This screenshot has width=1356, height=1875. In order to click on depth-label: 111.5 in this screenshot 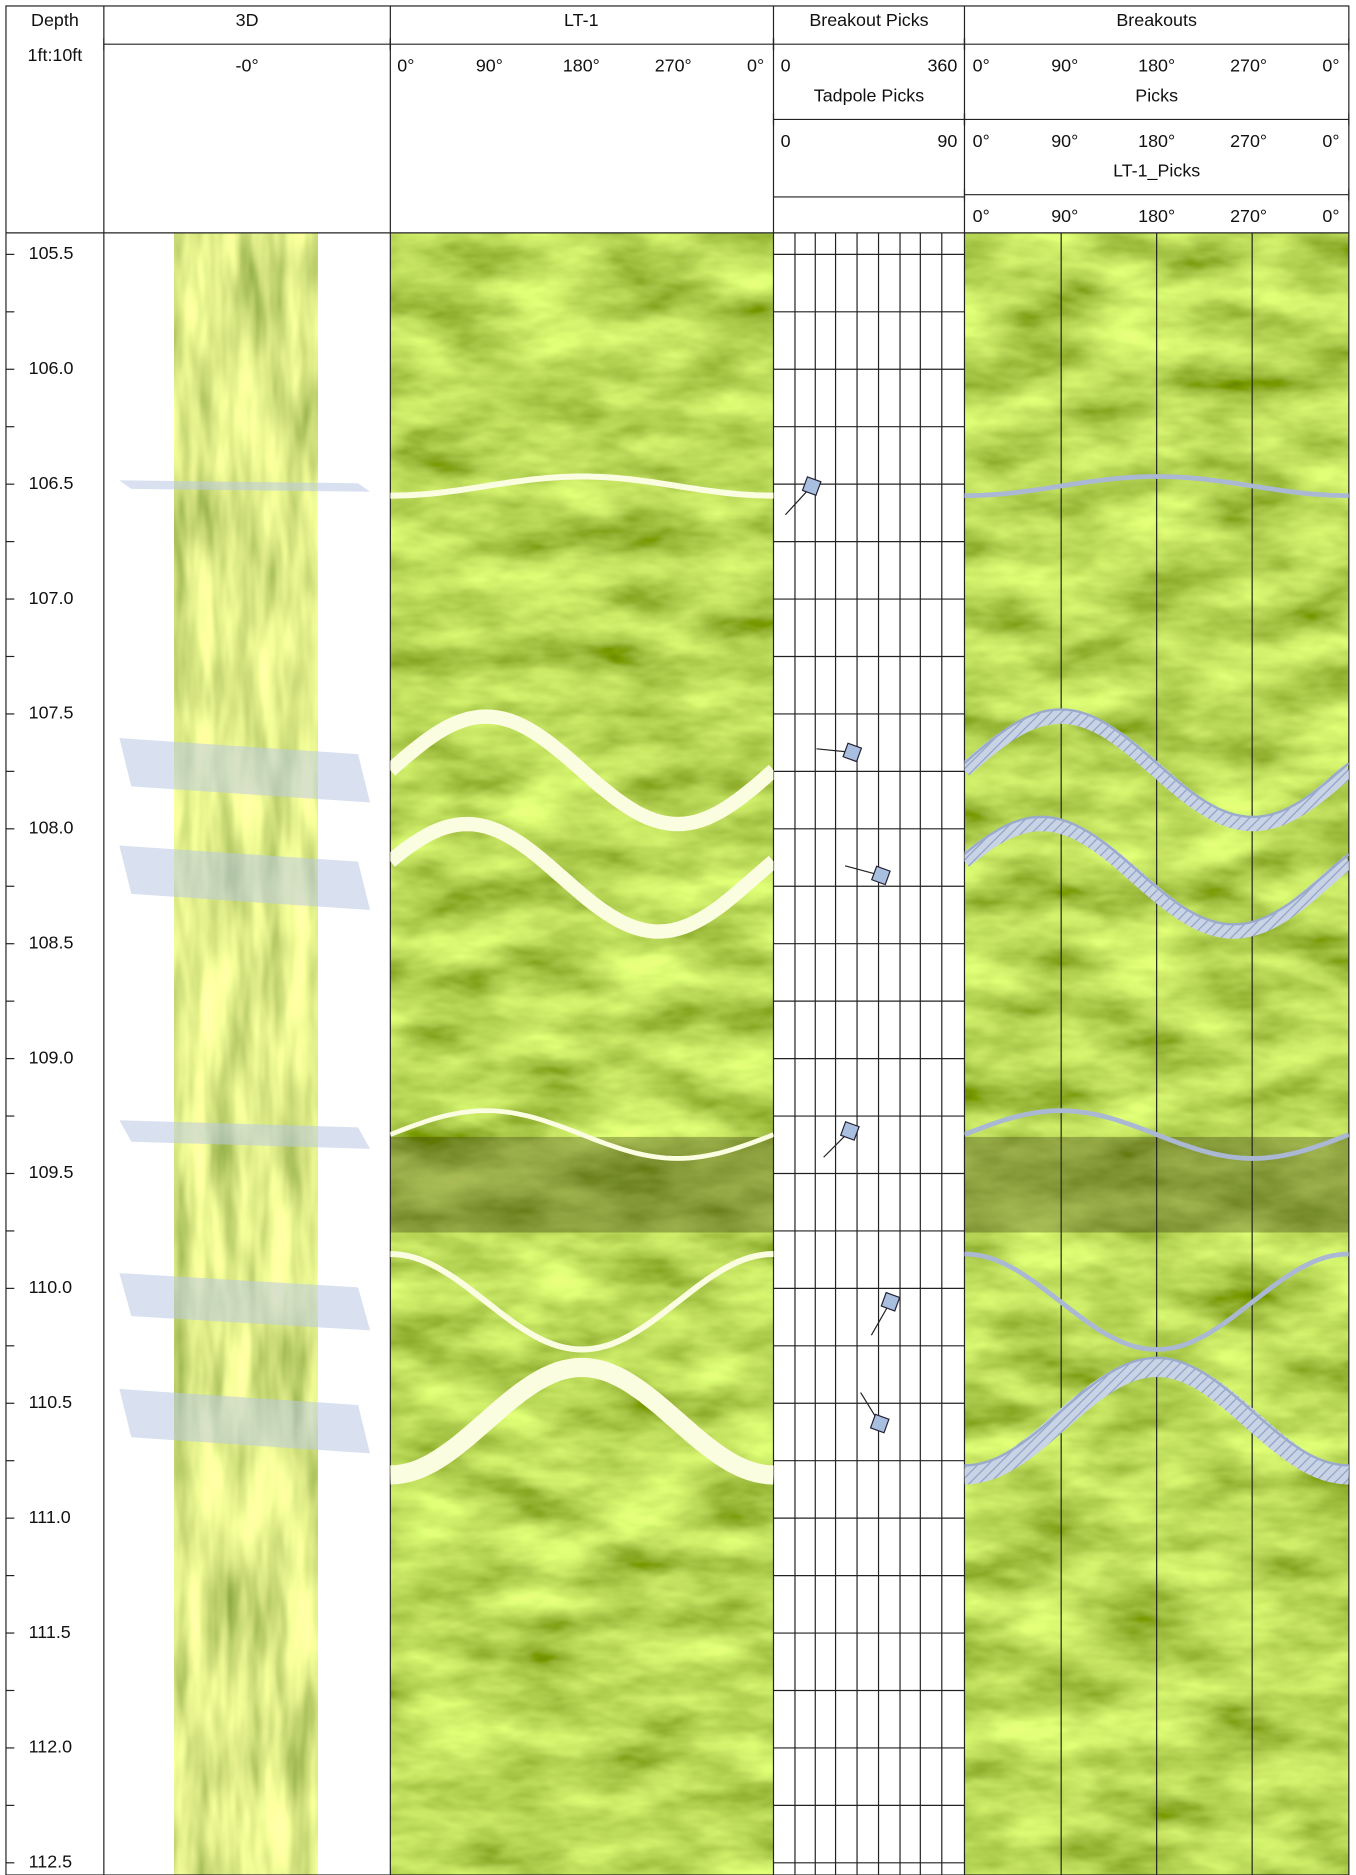, I will do `click(50, 1632)`.